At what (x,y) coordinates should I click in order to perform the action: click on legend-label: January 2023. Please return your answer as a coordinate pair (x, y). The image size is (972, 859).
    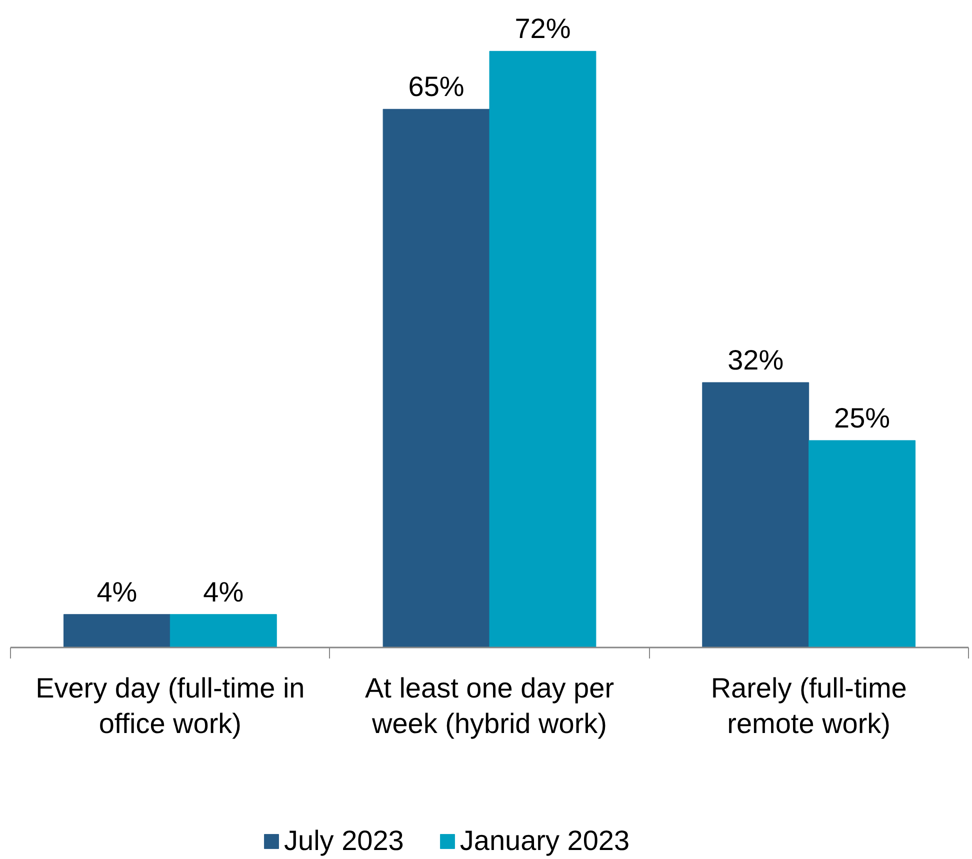
    Looking at the image, I should click on (545, 841).